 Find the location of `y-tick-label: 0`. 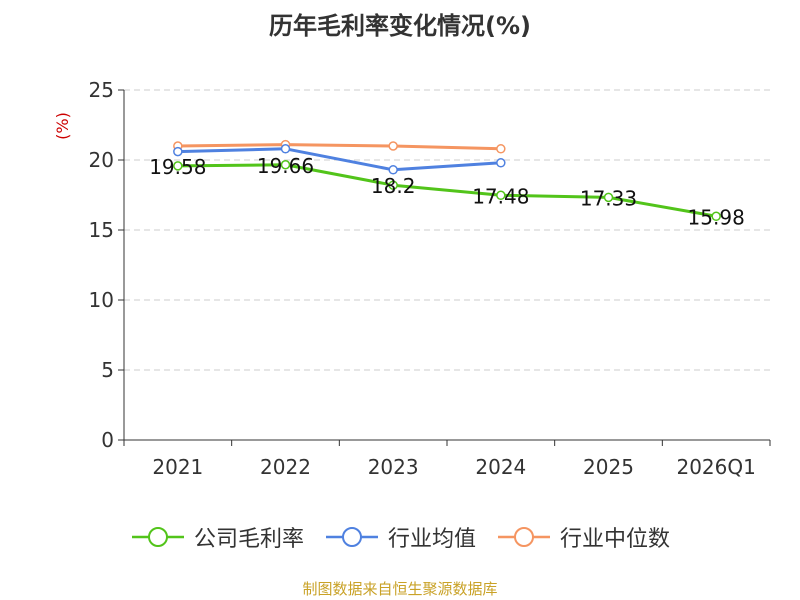

y-tick-label: 0 is located at coordinates (107, 440).